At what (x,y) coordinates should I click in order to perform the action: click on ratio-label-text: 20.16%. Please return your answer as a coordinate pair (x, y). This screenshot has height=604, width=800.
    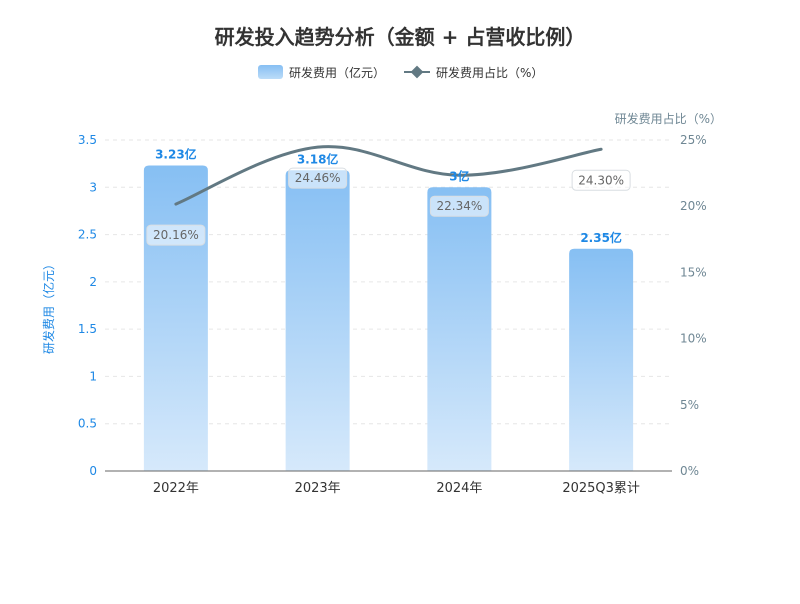
    Looking at the image, I should click on (176, 235).